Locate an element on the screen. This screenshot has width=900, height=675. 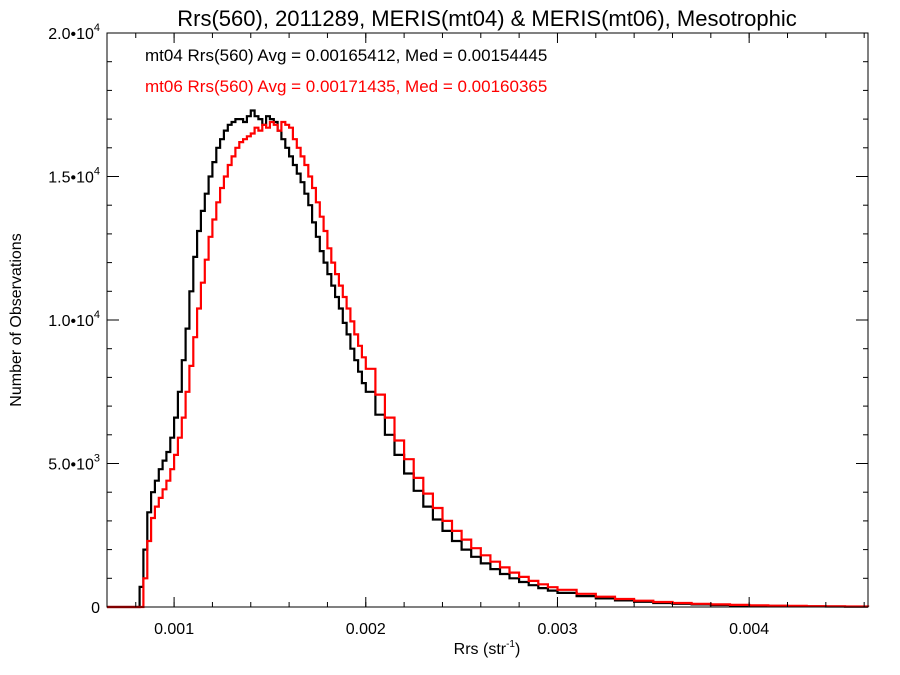
x-tick-label: 0.003 is located at coordinates (557, 629).